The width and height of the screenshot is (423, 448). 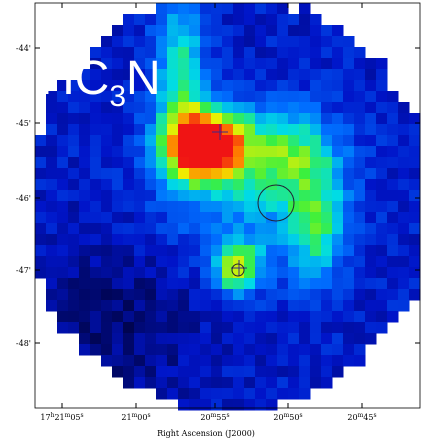 What do you see at coordinates (68, 415) in the screenshot?
I see `x-tick-part: m` at bounding box center [68, 415].